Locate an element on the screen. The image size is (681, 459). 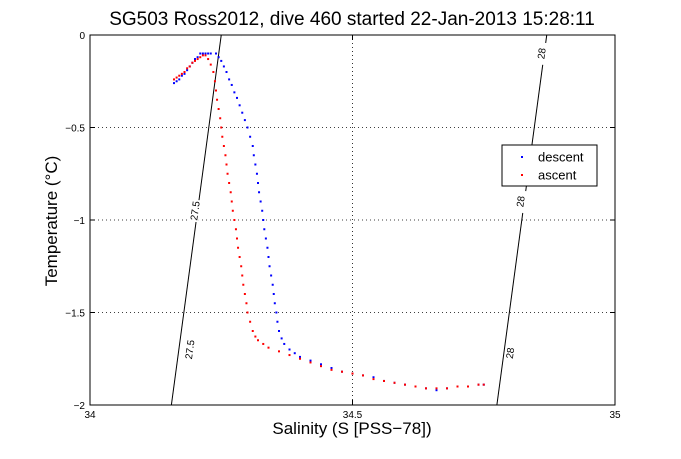
y-tick-label: −0.5 is located at coordinates (75, 129).